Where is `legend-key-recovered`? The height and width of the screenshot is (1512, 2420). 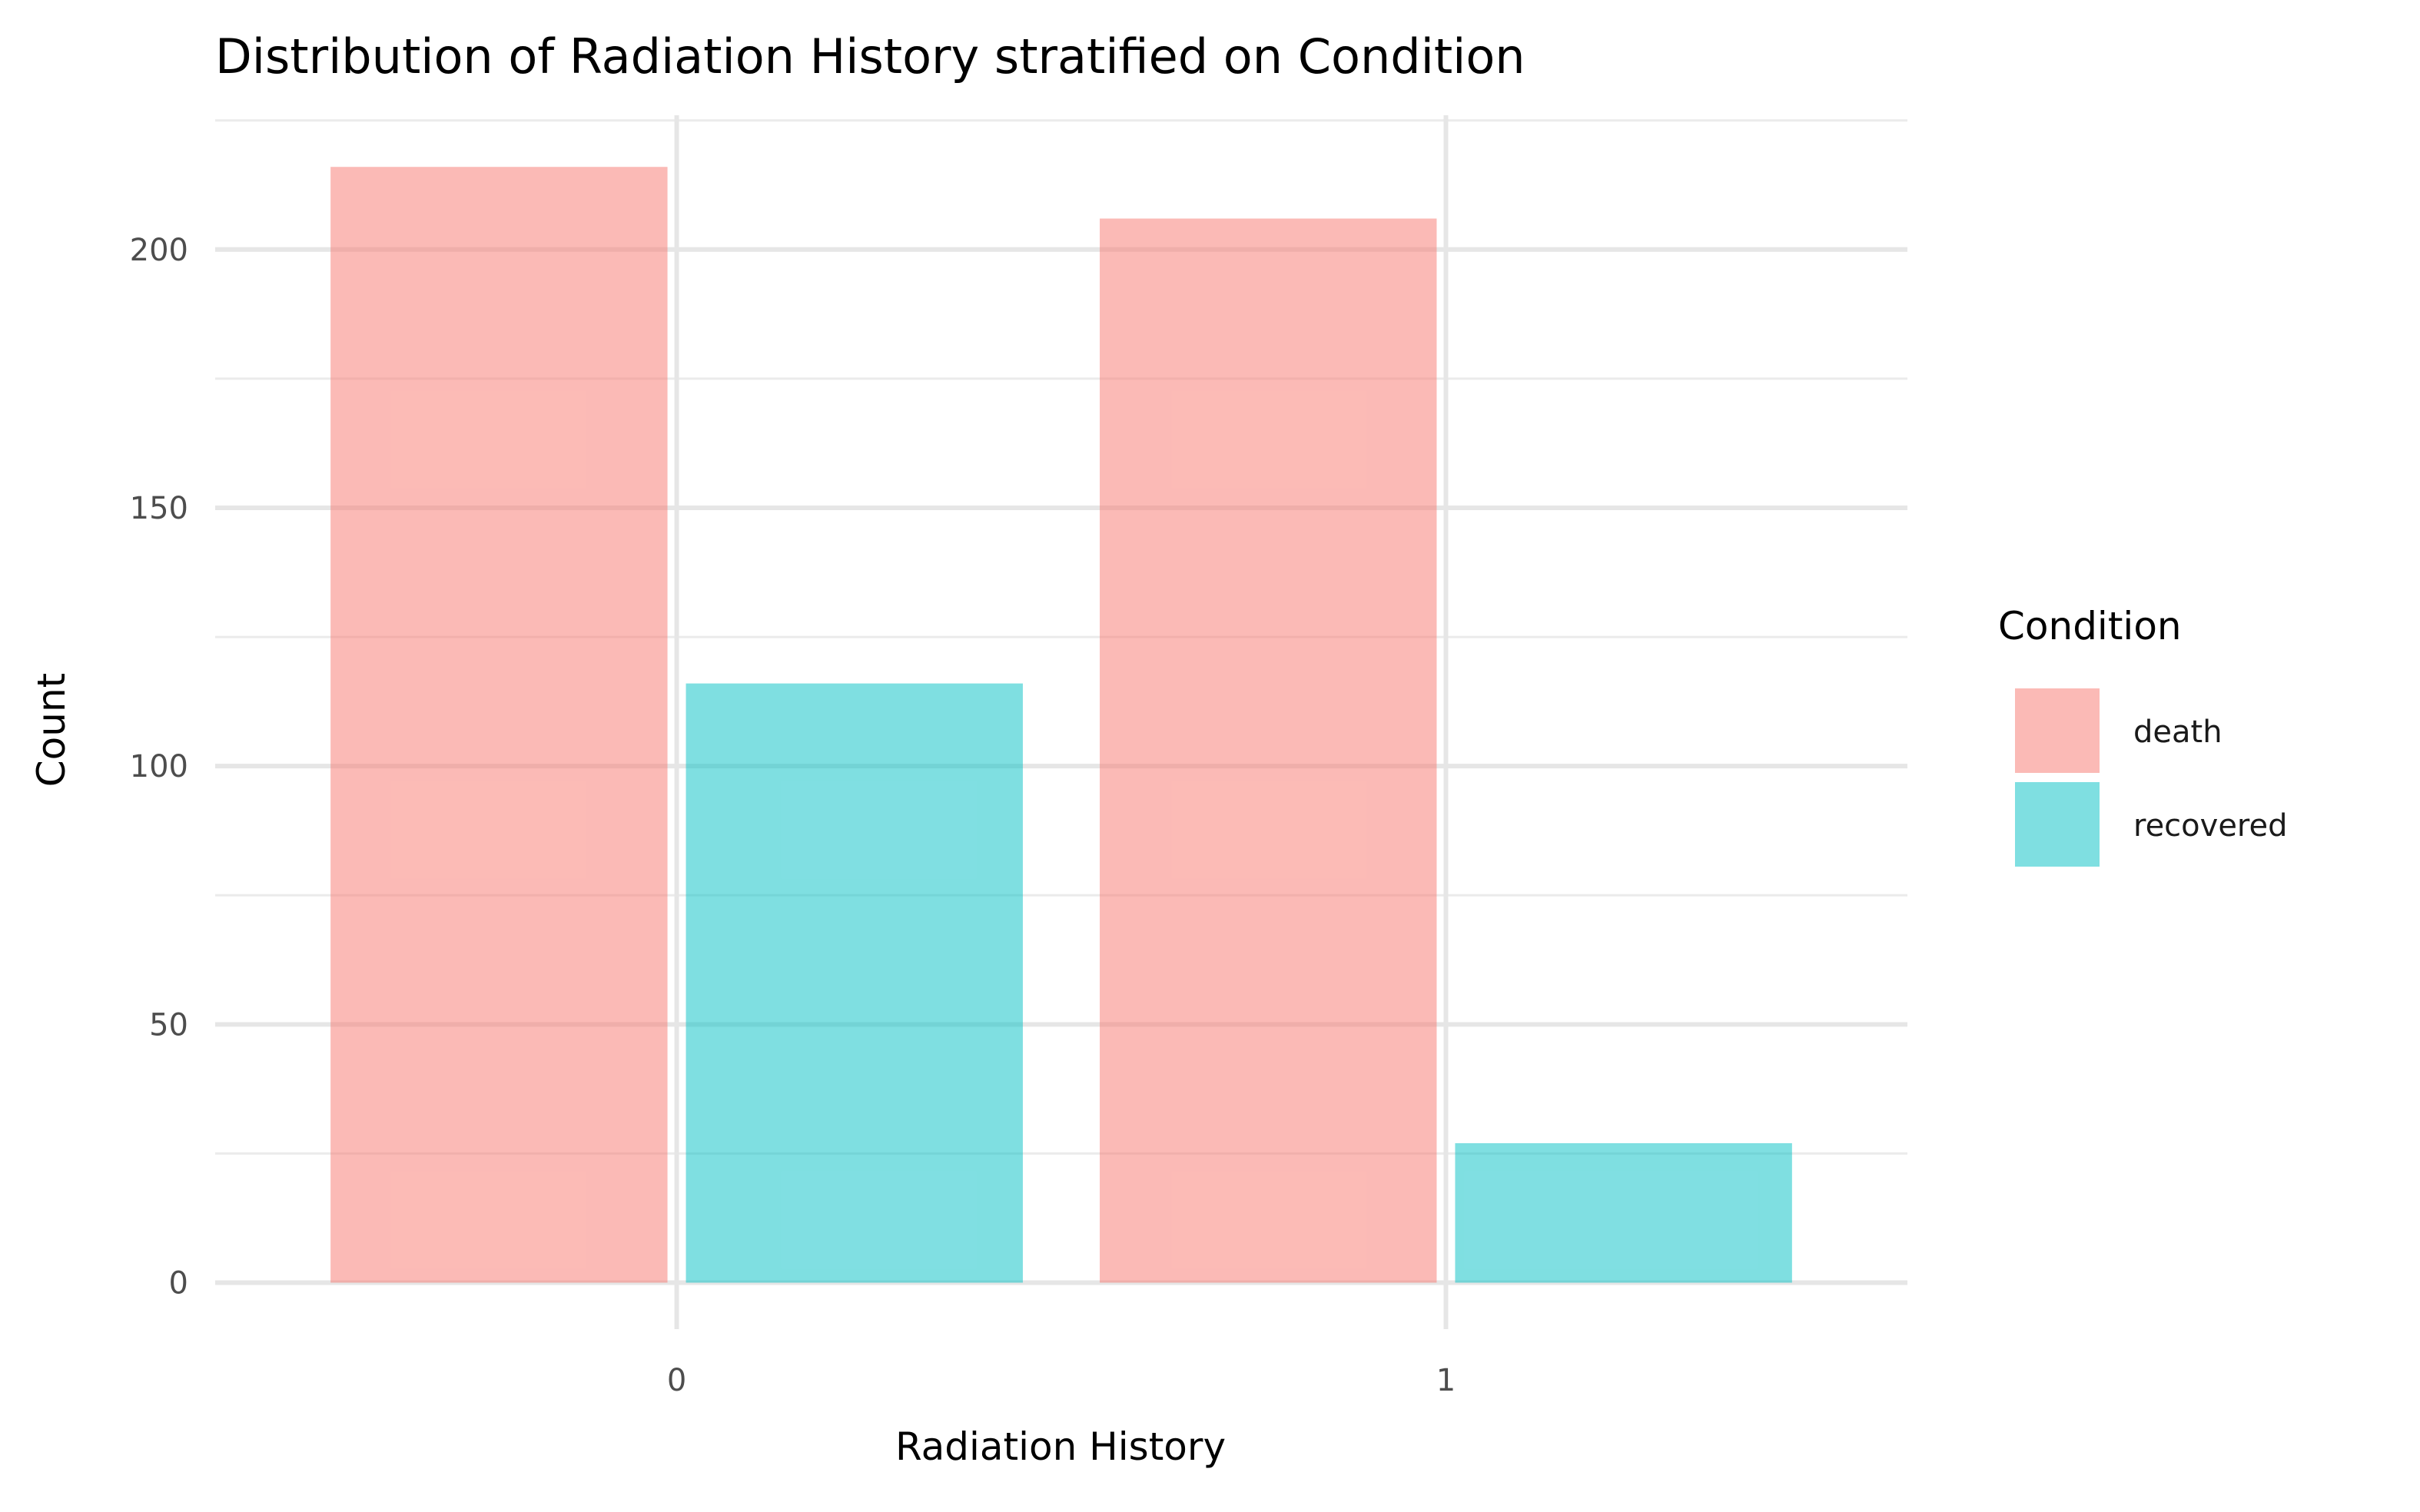 legend-key-recovered is located at coordinates (2057, 824).